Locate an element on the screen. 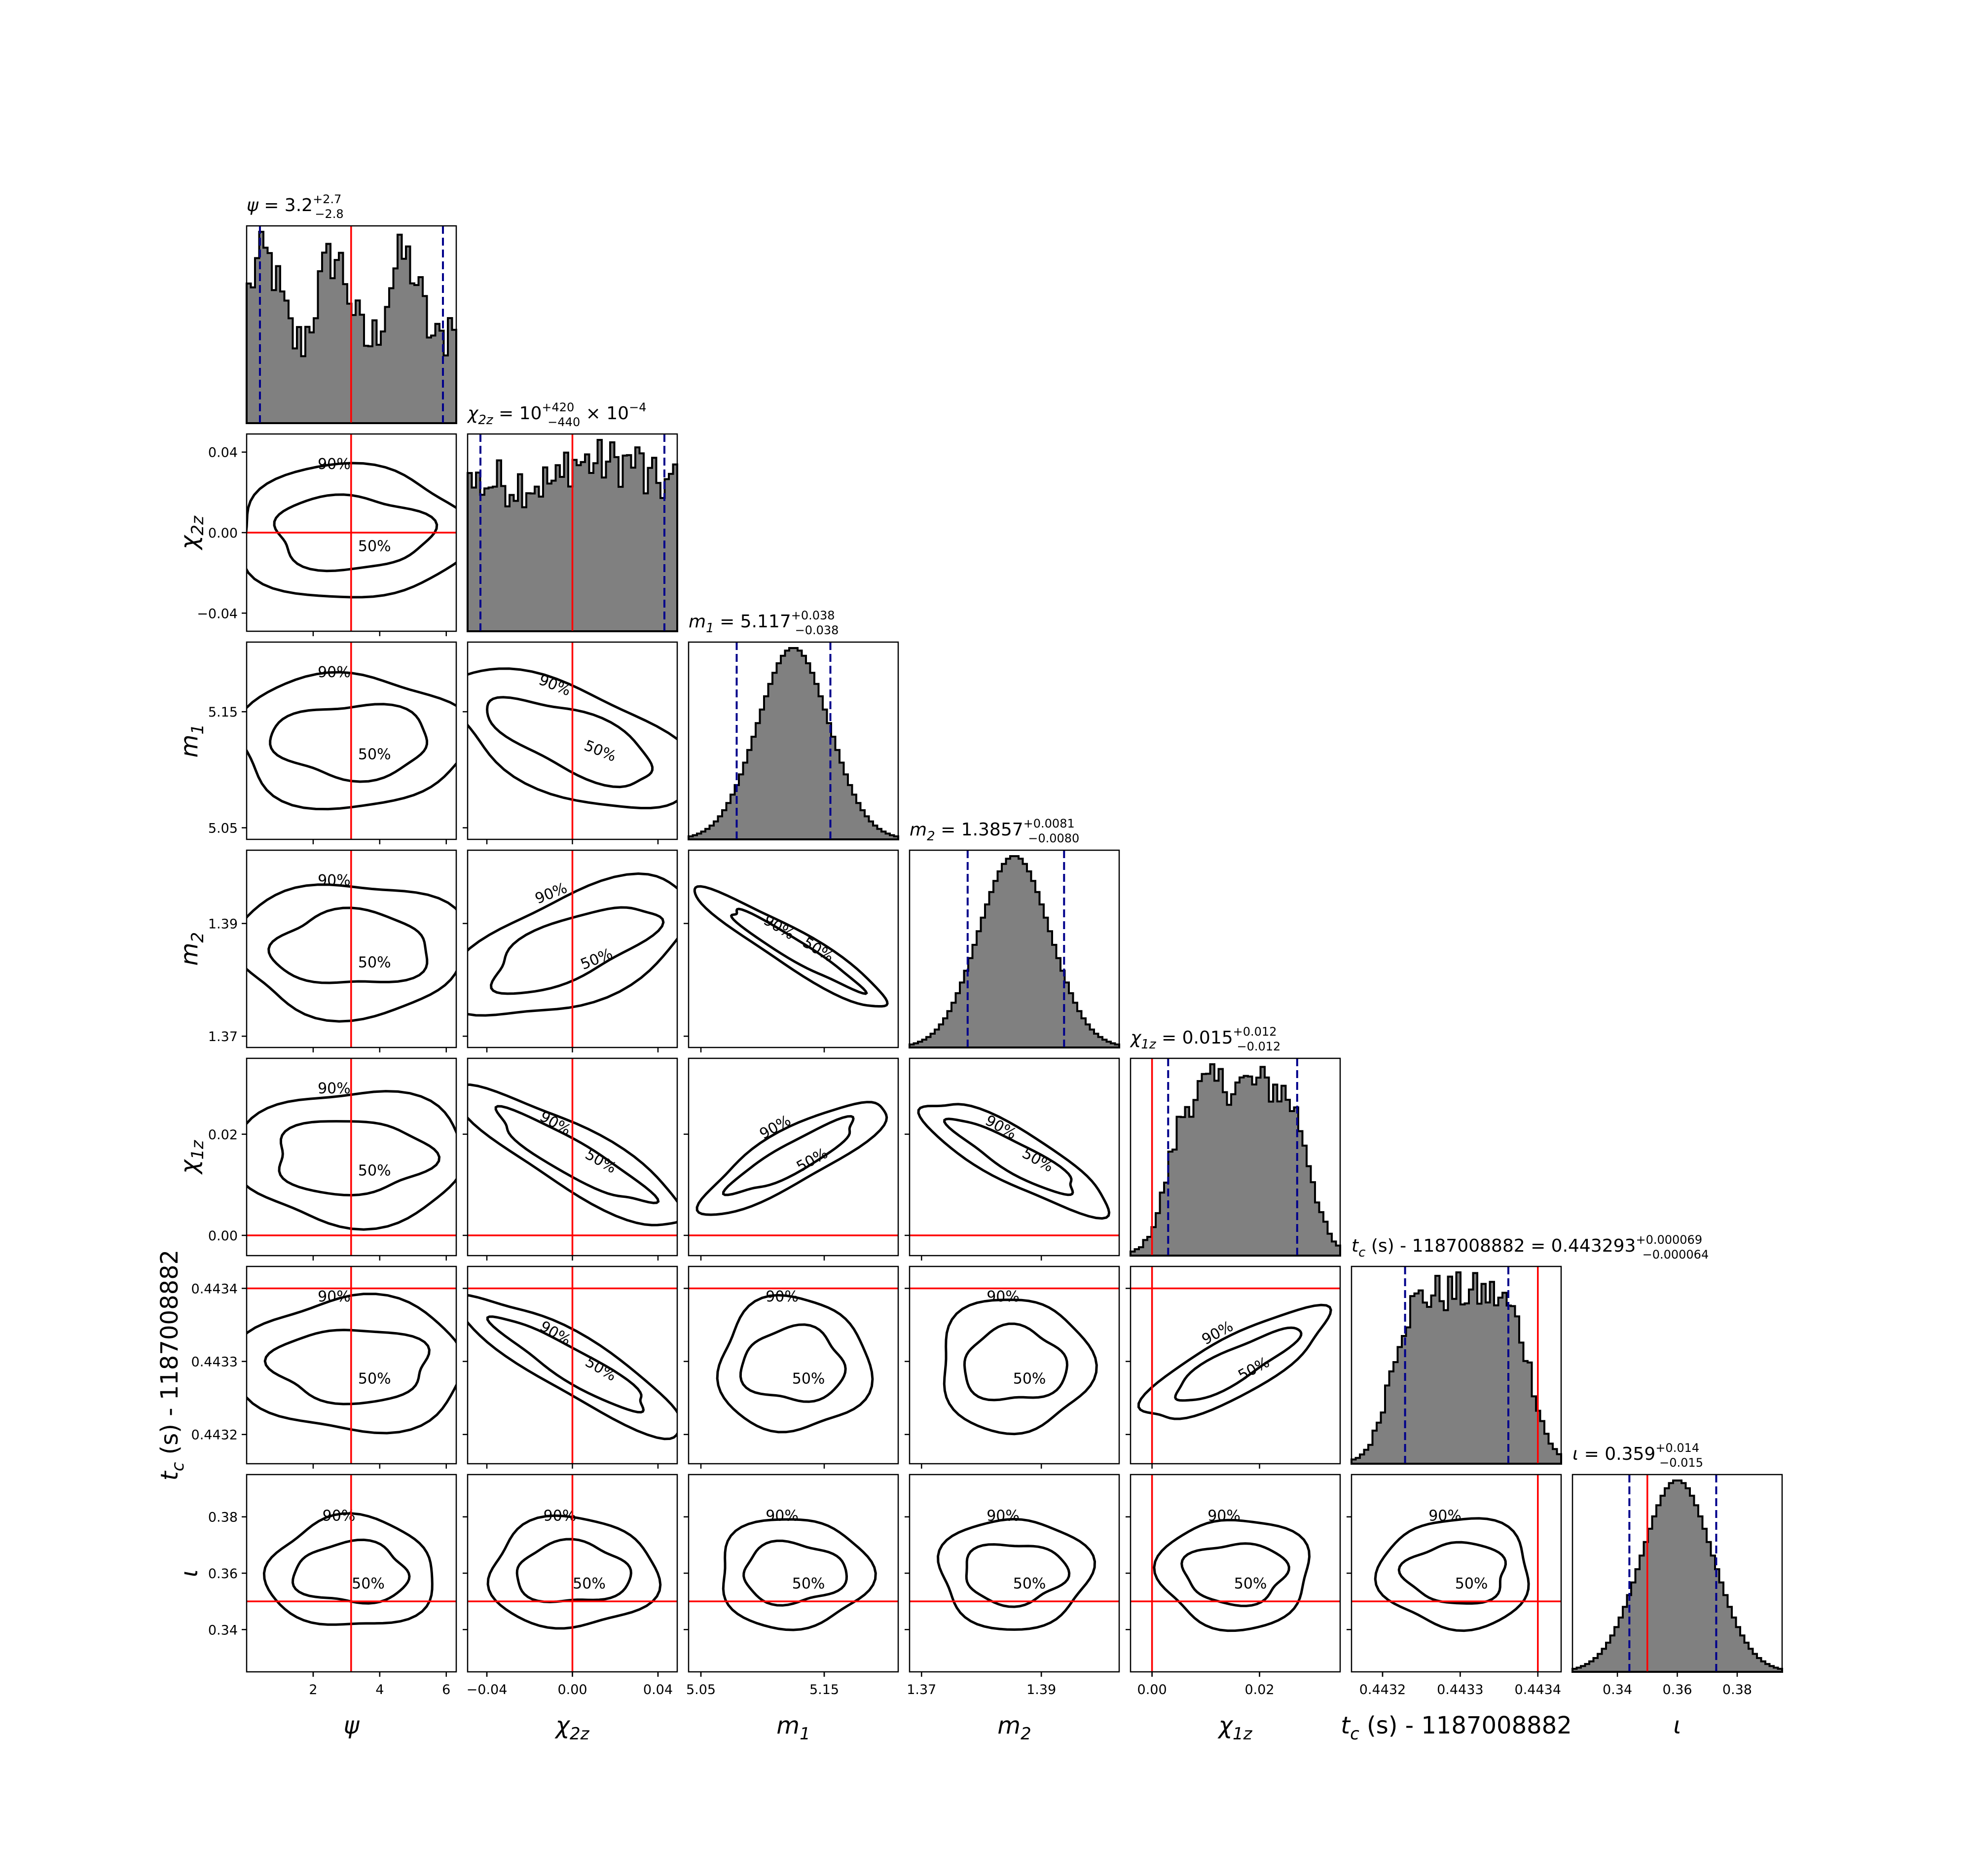  y-tick-label: 5.15 is located at coordinates (223, 712).